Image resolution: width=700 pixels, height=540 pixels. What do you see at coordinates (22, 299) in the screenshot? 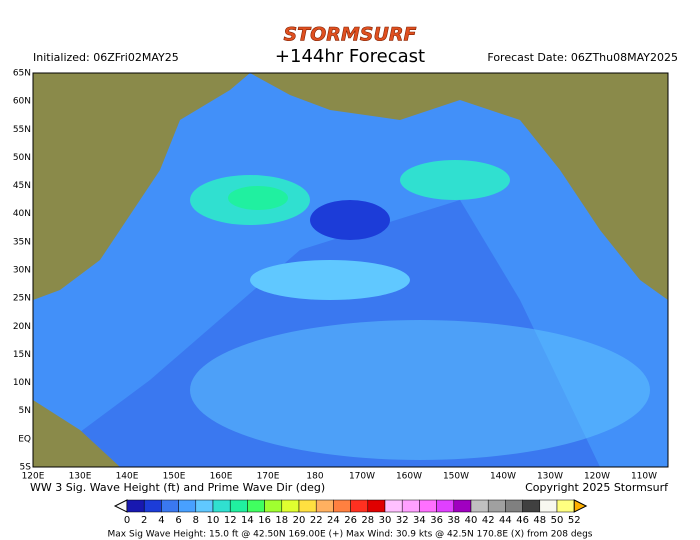
I see `lat-label: 25N` at bounding box center [22, 299].